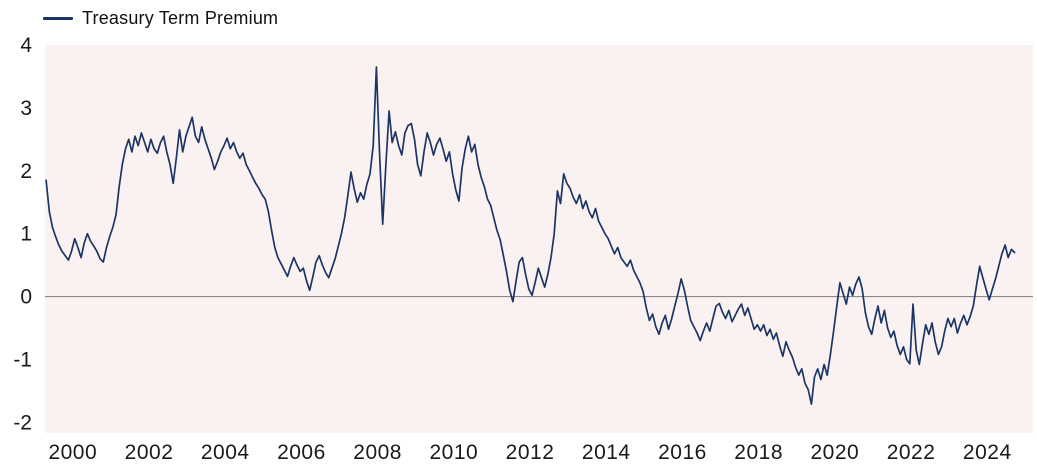 This screenshot has width=1037, height=467. Describe the element at coordinates (530, 452) in the screenshot. I see `x-axis-tick-label: 2012` at that location.